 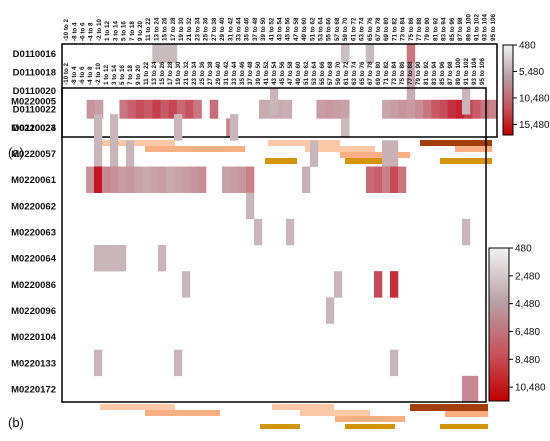 I want to click on colorbar-tick-label: 8,480, so click(x=527, y=360).